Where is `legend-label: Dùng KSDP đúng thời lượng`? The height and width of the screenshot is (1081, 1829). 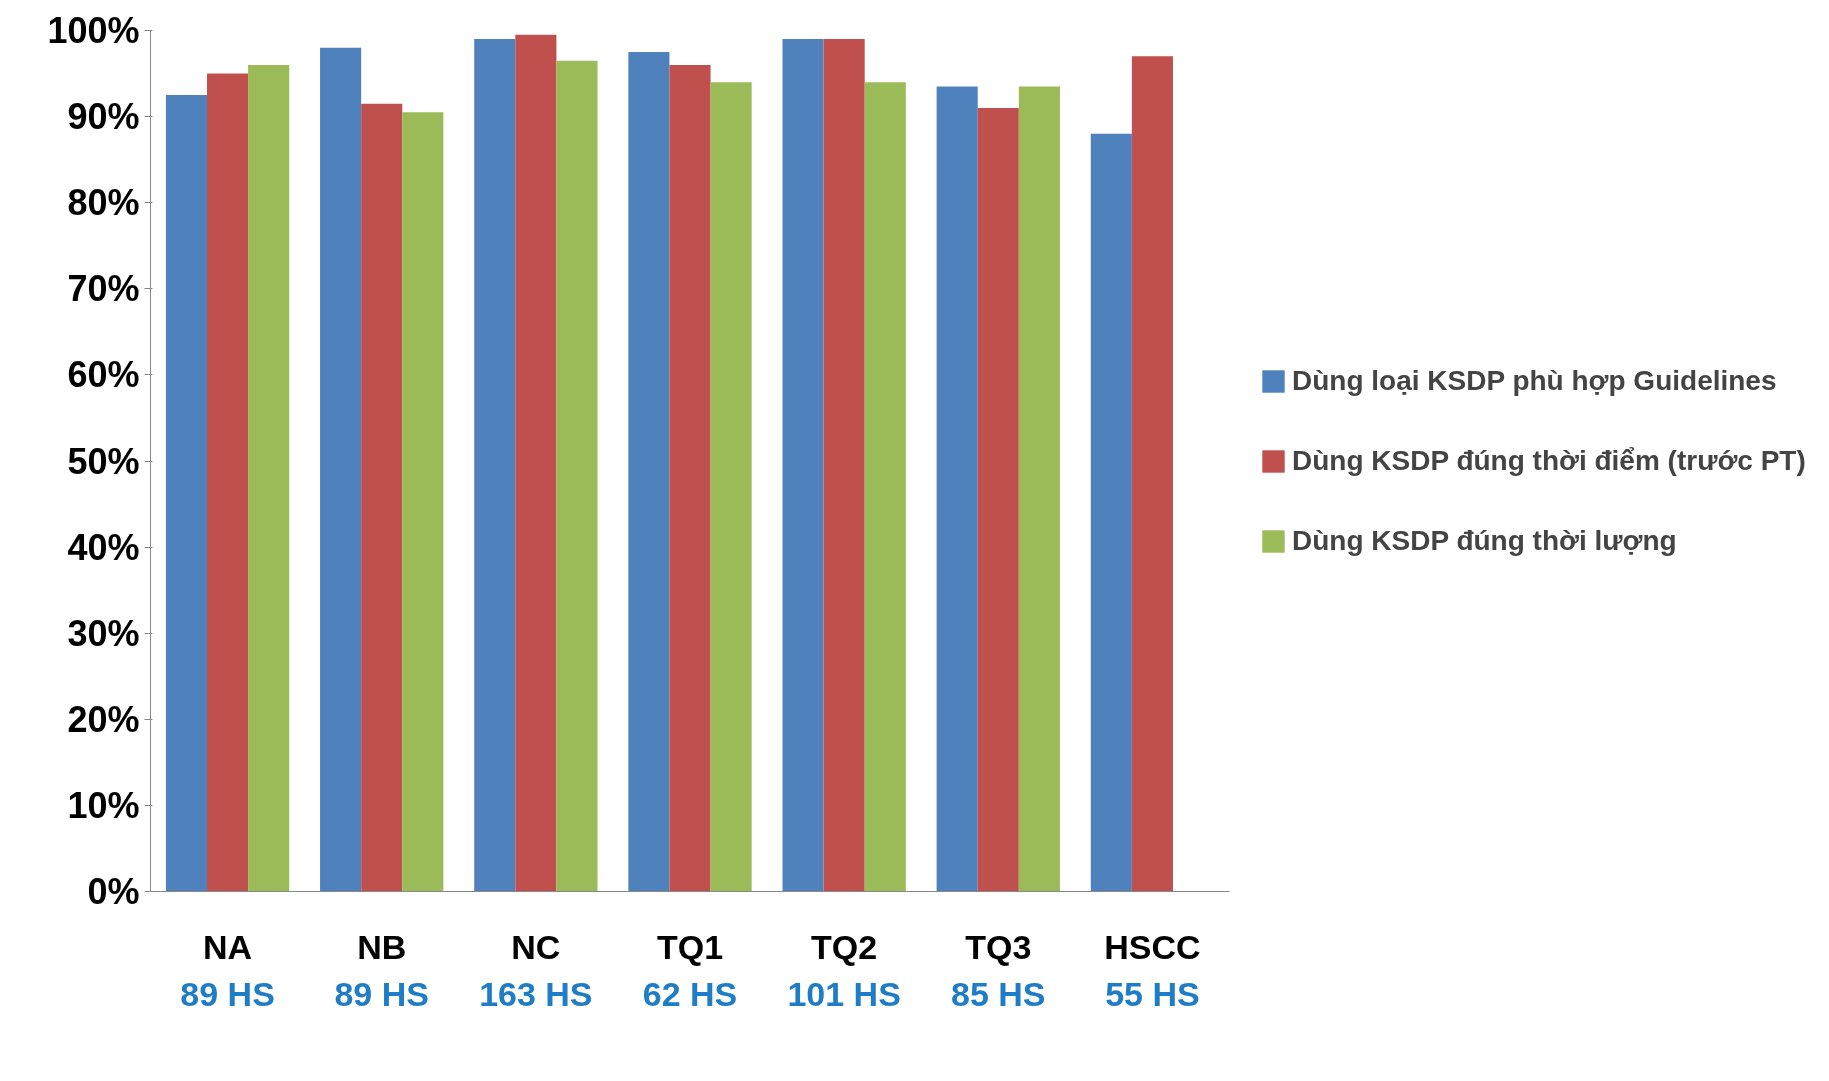
legend-label: Dùng KSDP đúng thời lượng is located at coordinates (1484, 540).